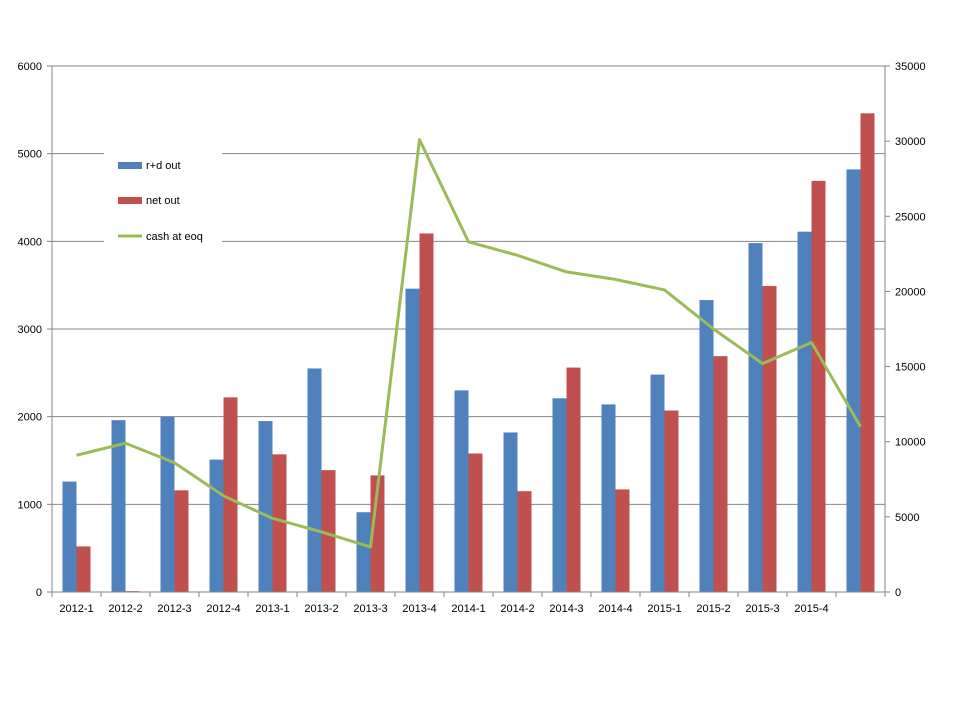 This screenshot has height=725, width=960. I want to click on left-tick-label: 1000, so click(30, 505).